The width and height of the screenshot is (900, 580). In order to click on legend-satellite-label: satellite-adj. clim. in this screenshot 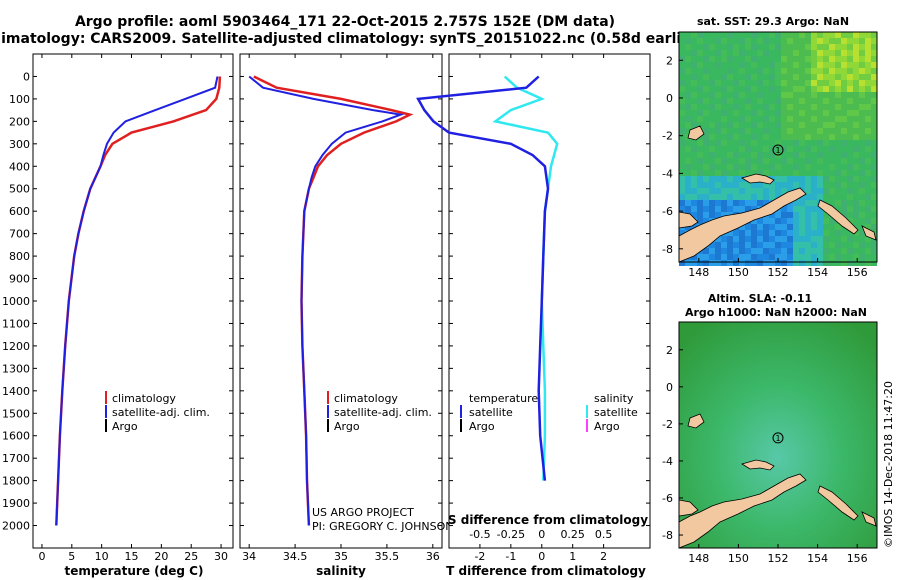, I will do `click(383, 412)`.